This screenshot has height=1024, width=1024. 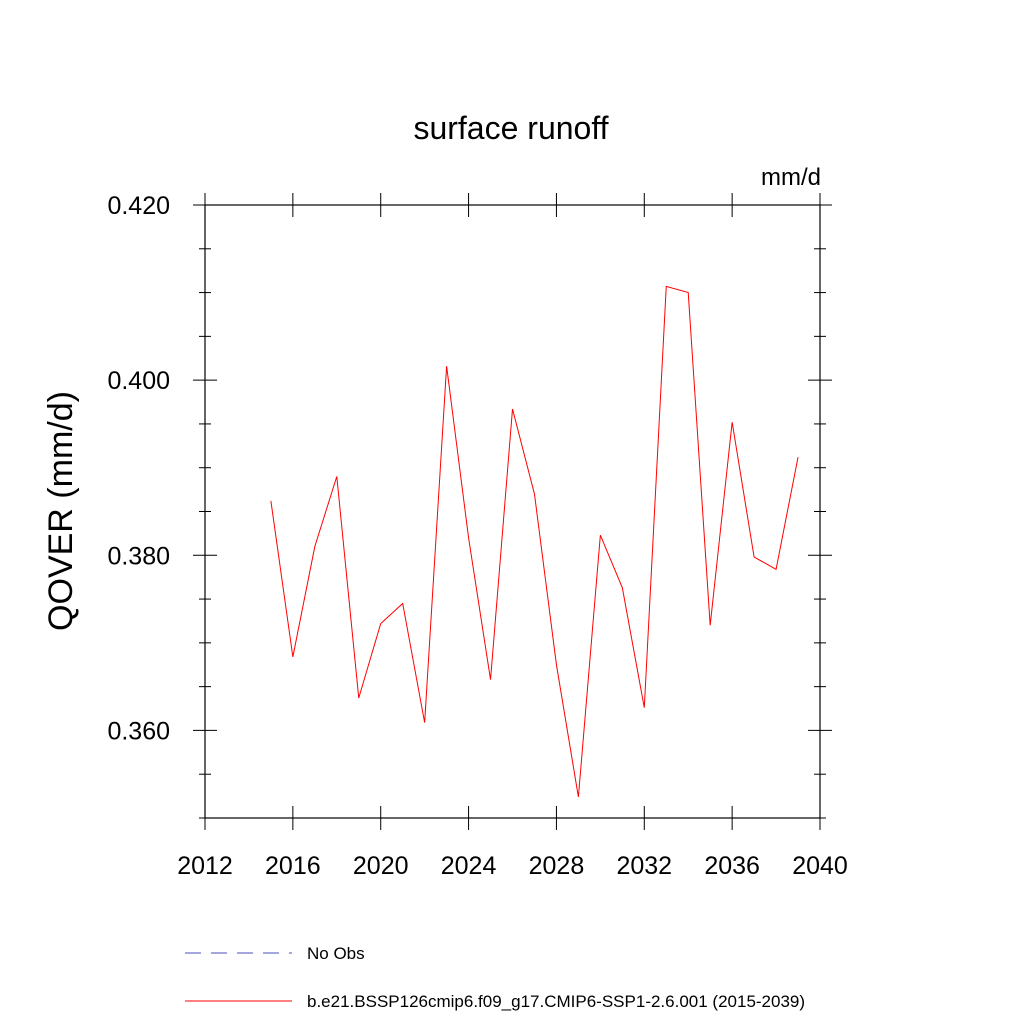 What do you see at coordinates (138, 206) in the screenshot?
I see `y-tick-label: 0.420` at bounding box center [138, 206].